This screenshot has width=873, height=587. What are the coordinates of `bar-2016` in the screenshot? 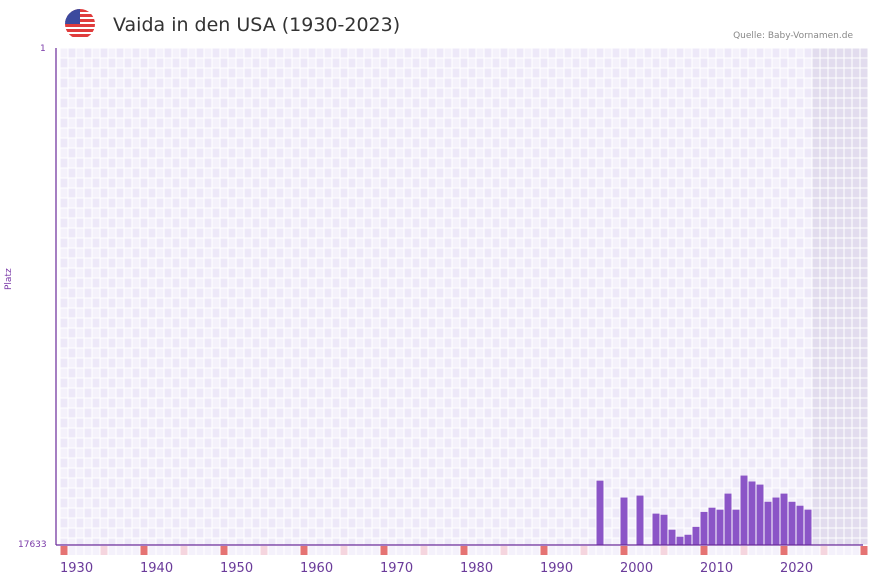 It's located at (768, 523).